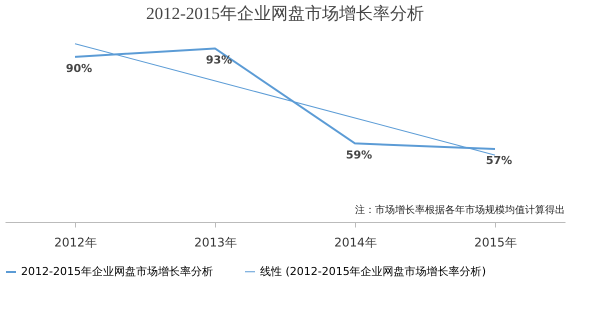 This screenshot has height=321, width=590. I want to click on x-tick-label: 2015年, so click(495, 243).